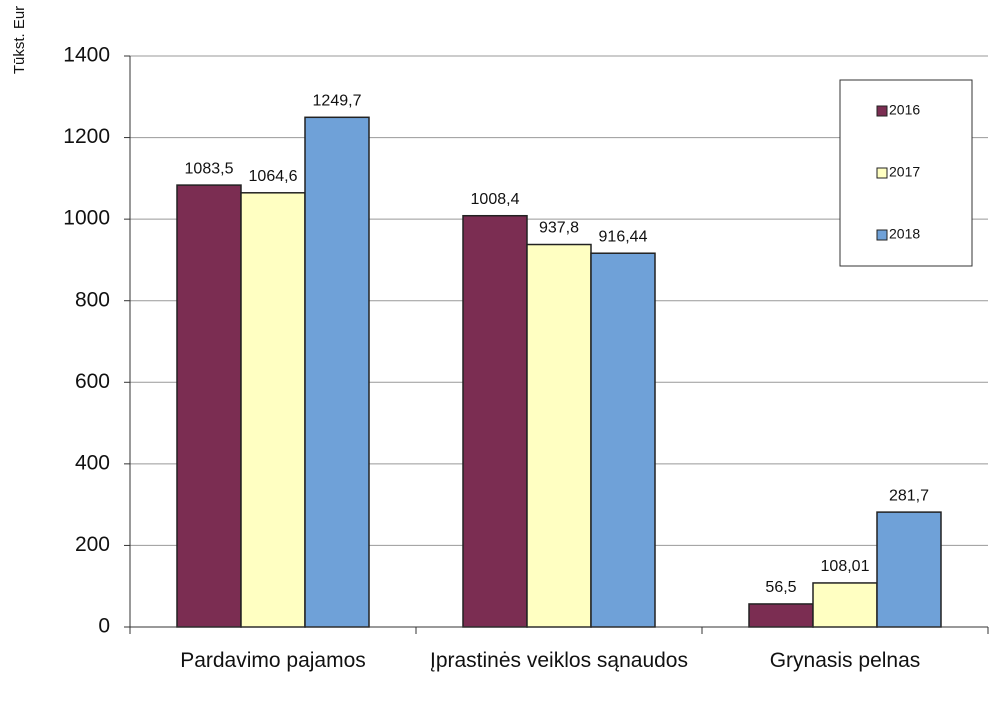 This screenshot has width=989, height=704. I want to click on y-tick-label: 0, so click(104, 626).